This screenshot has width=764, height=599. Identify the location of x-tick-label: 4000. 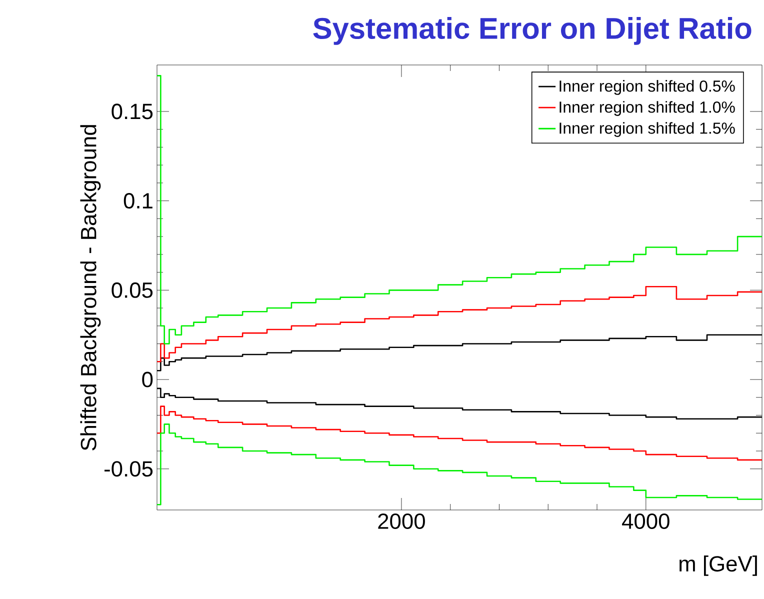
(646, 521).